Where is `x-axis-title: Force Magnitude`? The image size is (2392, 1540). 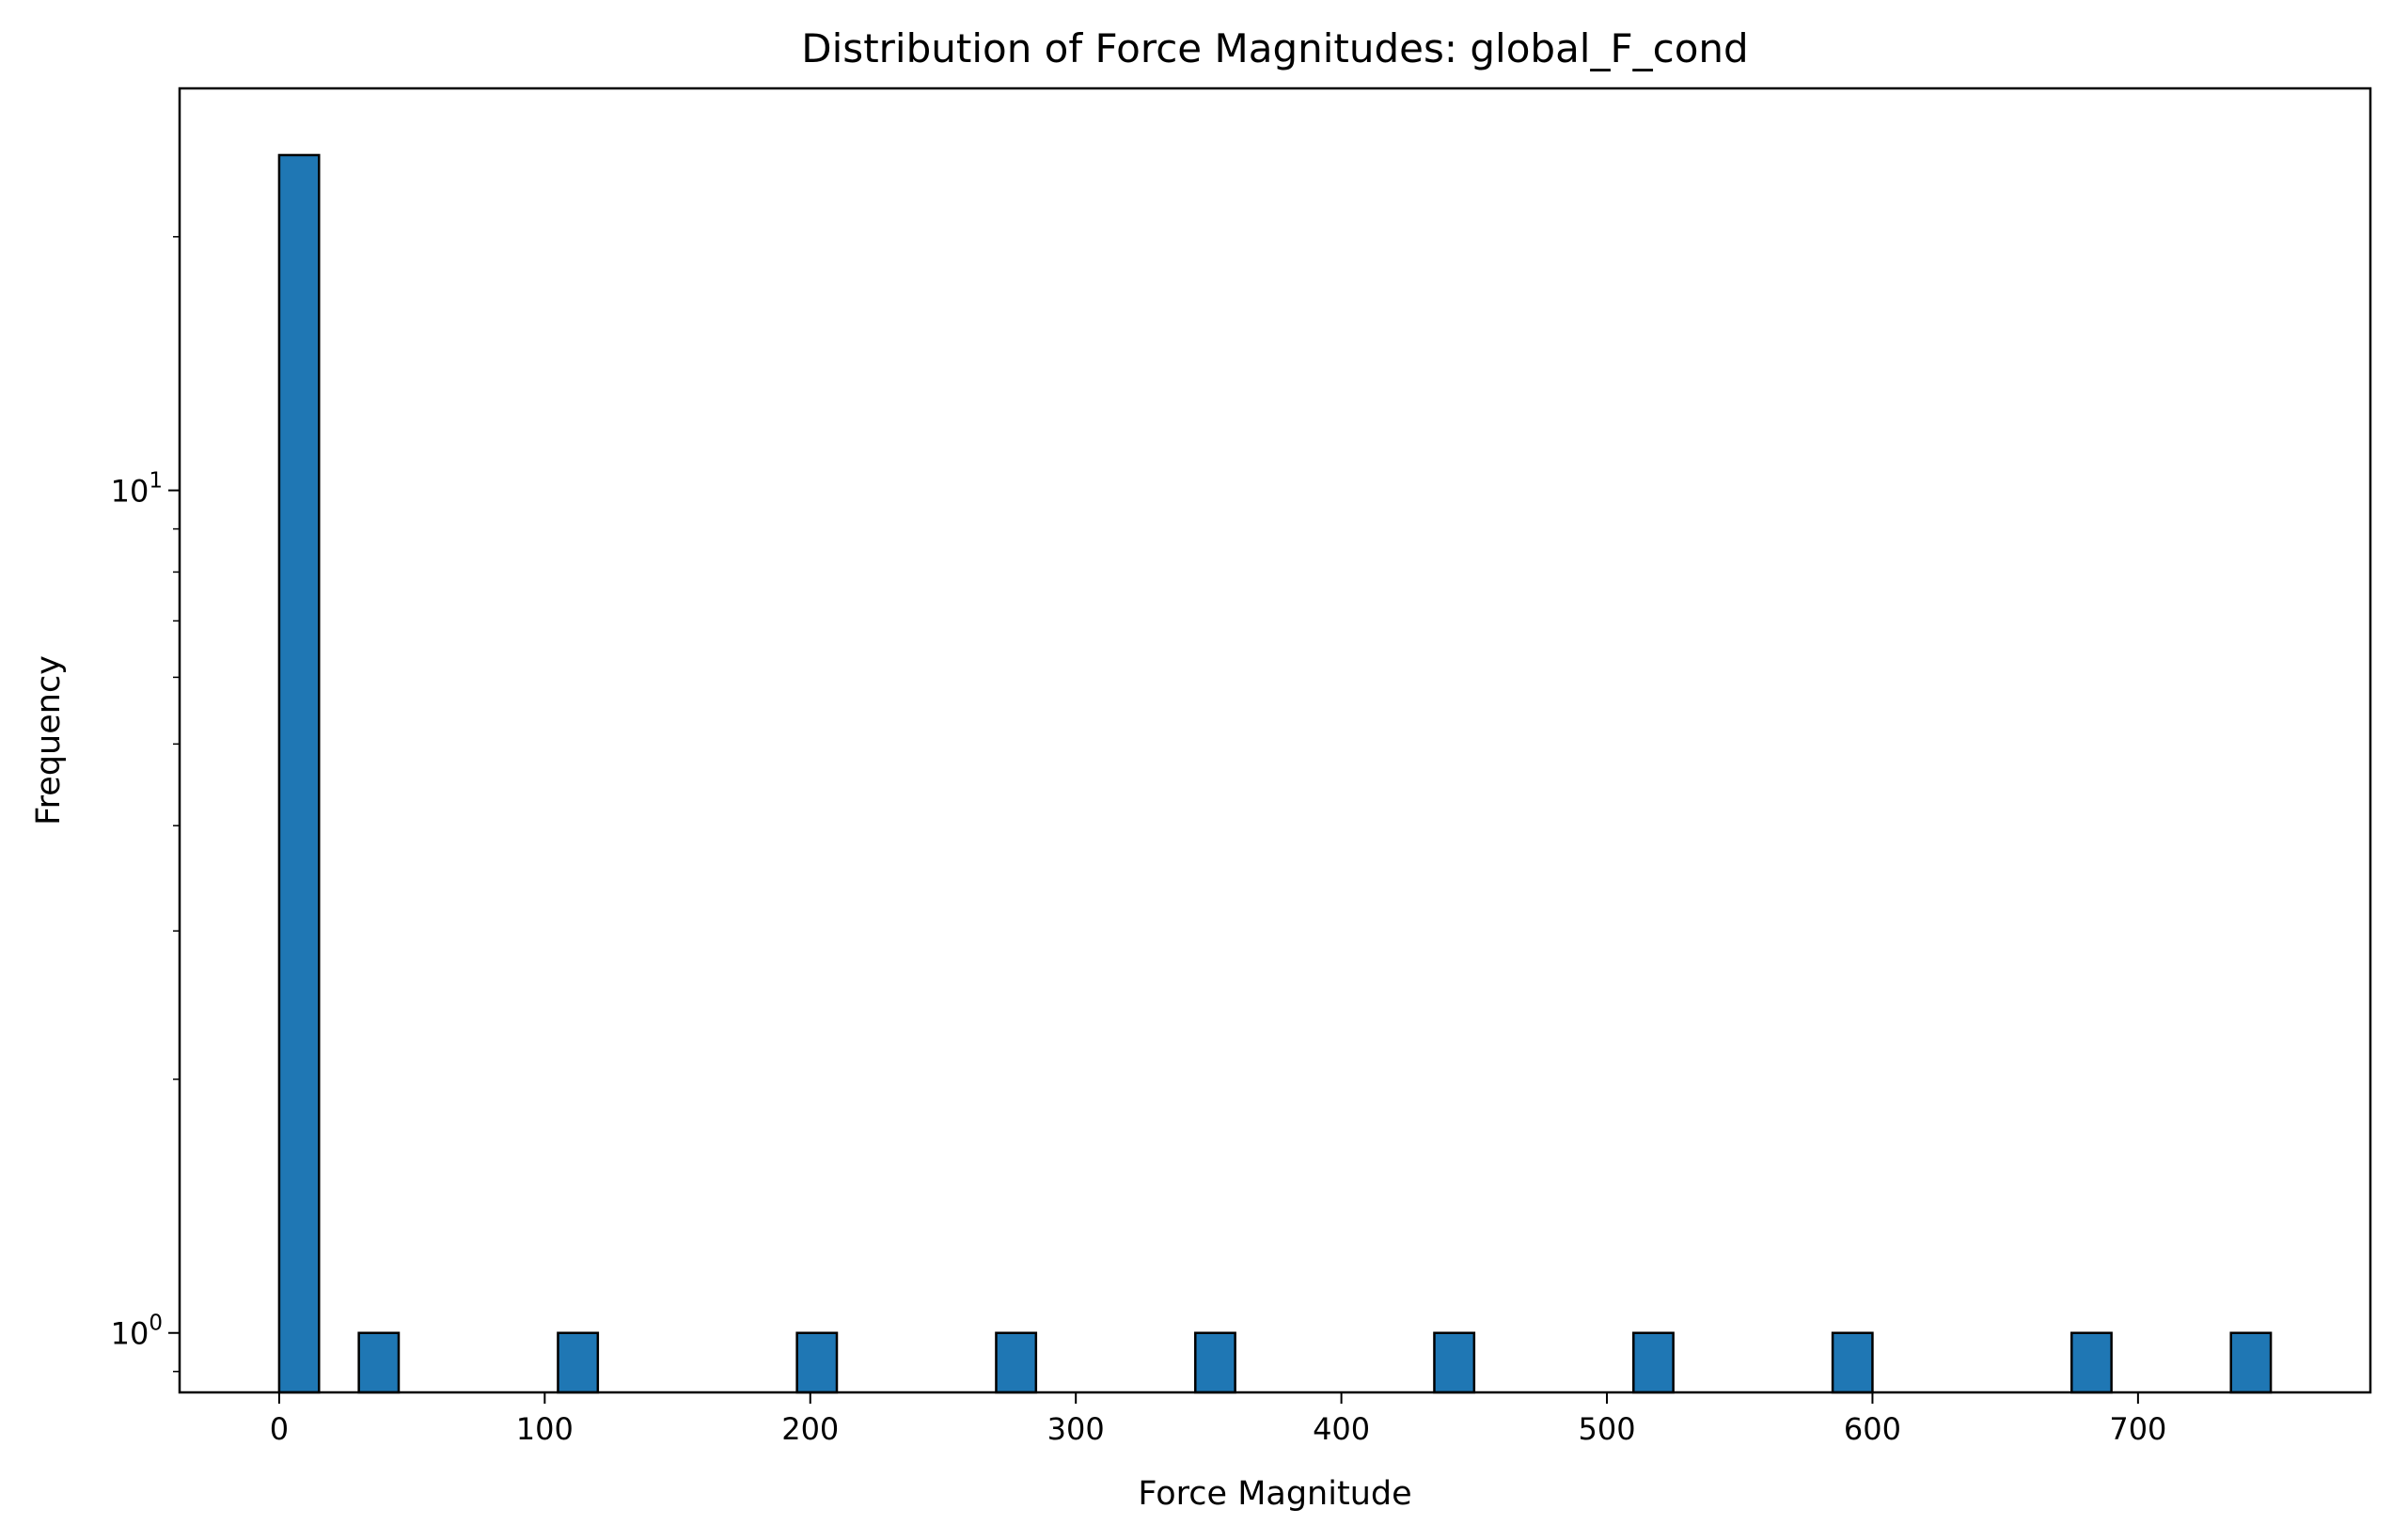 x-axis-title: Force Magnitude is located at coordinates (1274, 1494).